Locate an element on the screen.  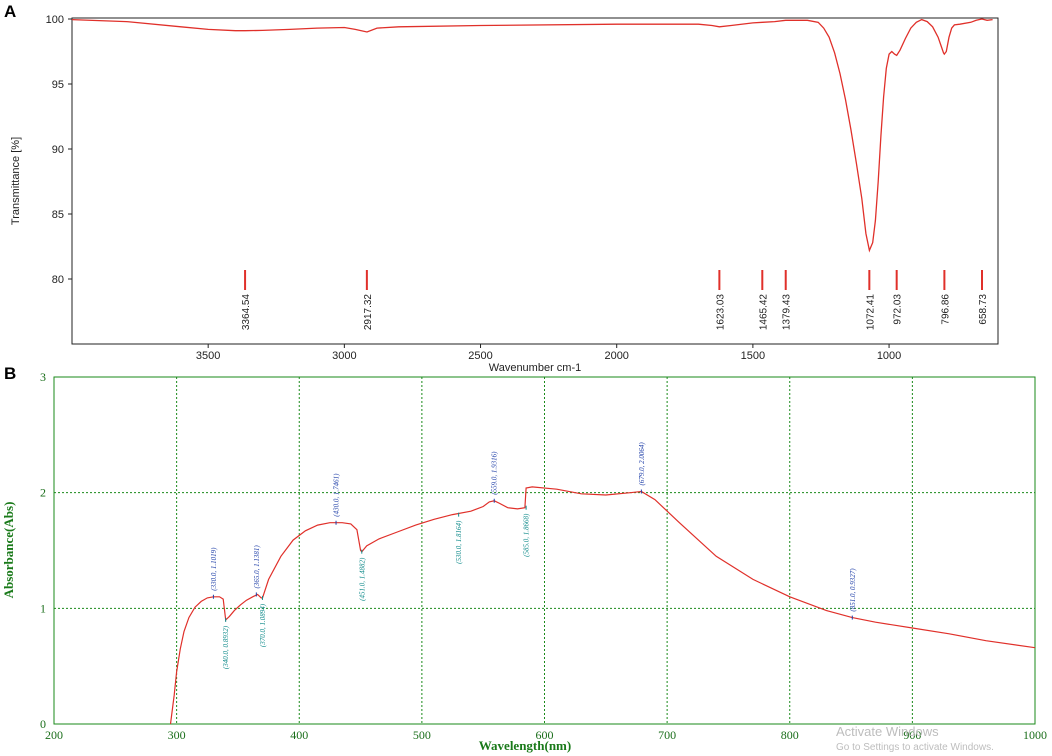
uv-x-tick-label: 700 is located at coordinates (667, 735).